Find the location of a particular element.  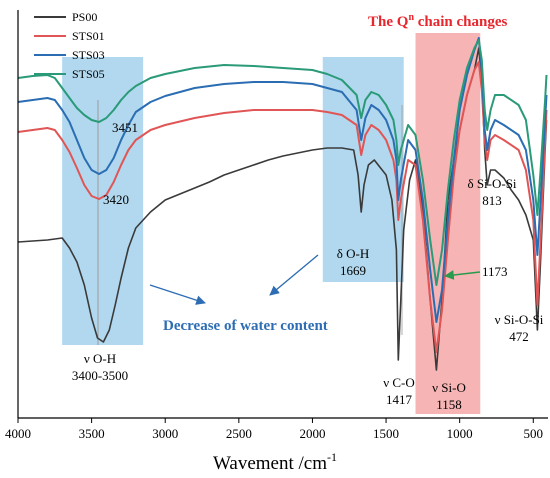

x-tick-label-4000: 4000 is located at coordinates (18, 433).